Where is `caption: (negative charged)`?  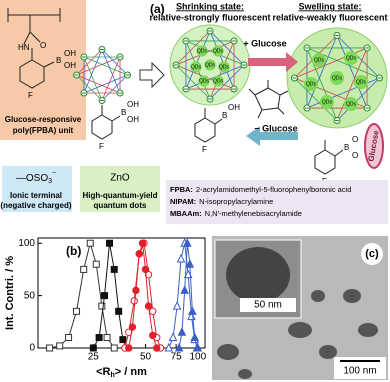 caption: (negative charged) is located at coordinates (35, 205).